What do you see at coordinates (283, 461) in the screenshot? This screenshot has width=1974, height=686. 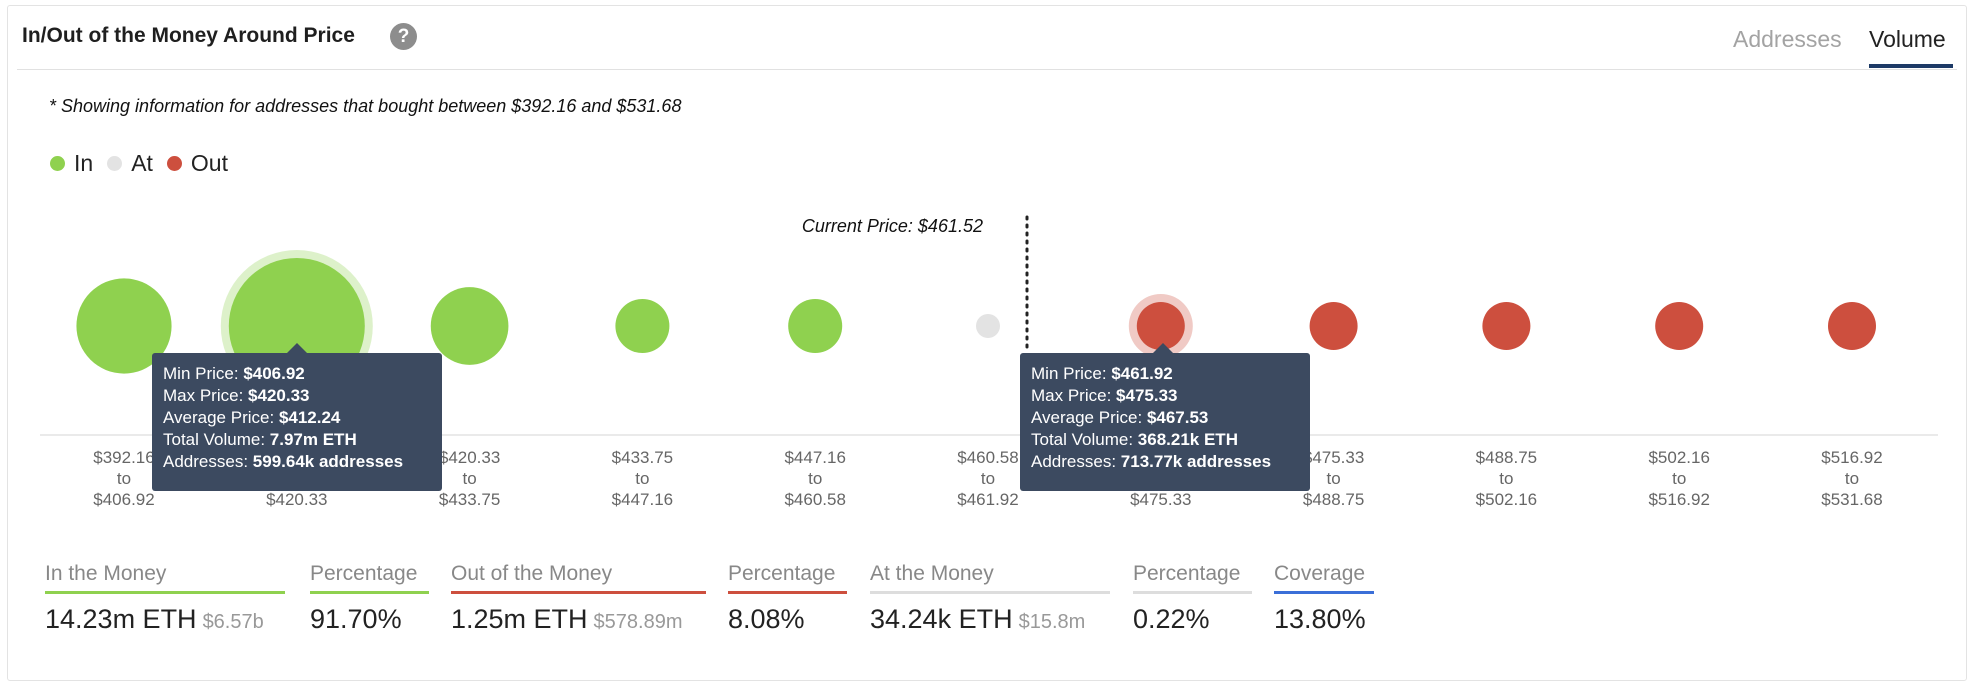 I see `tooltip-row-addresses: Addresses: 599.64k addresses` at bounding box center [283, 461].